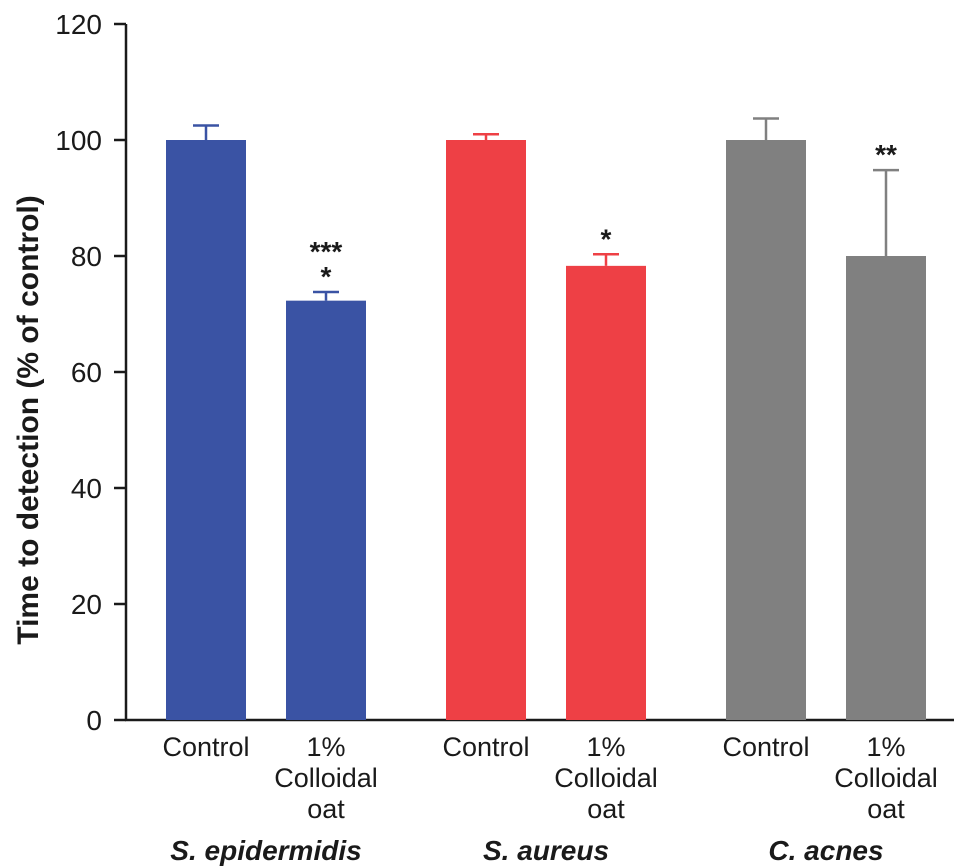 This screenshot has height=867, width=958. I want to click on group-label: S. aureus, so click(546, 850).